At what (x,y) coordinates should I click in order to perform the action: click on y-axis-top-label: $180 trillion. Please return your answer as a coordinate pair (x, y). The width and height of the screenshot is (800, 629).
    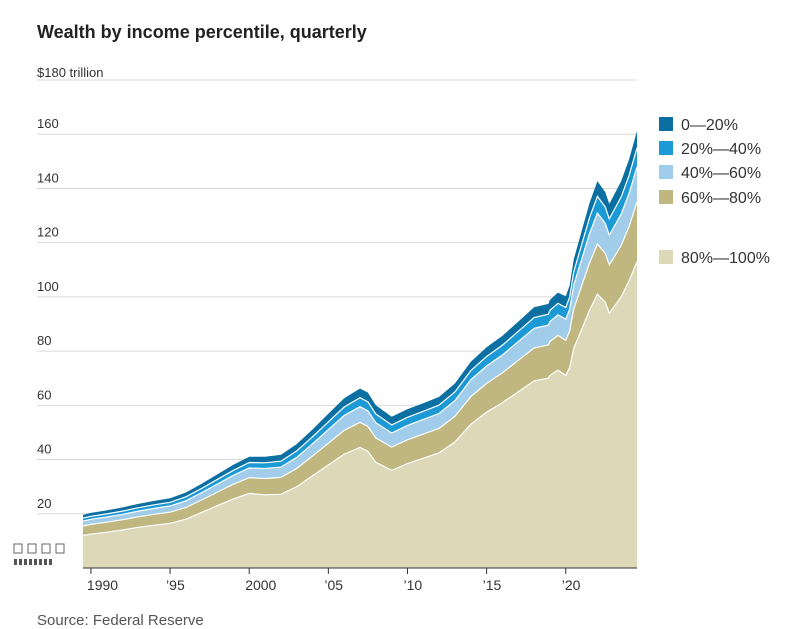
    Looking at the image, I should click on (70, 72).